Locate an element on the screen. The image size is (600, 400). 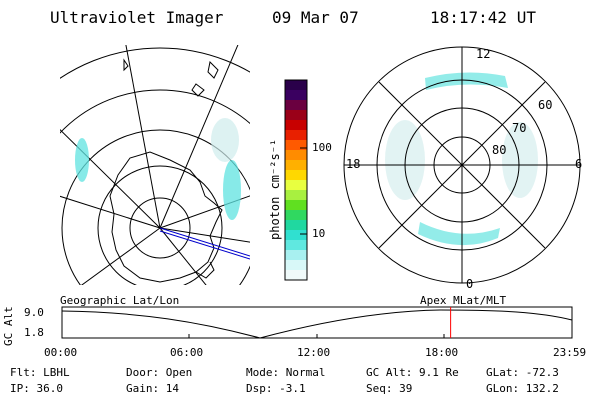
mlat-label-60: 60 is located at coordinates (545, 105).